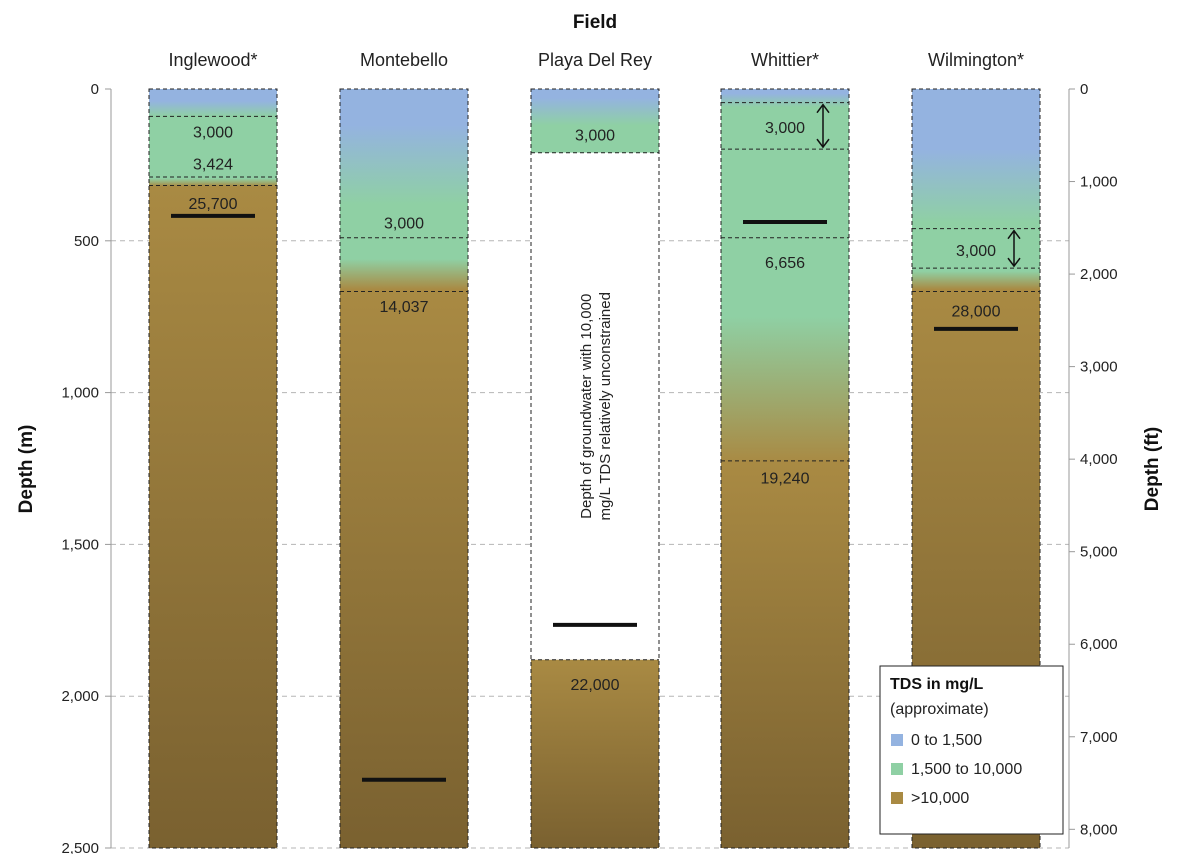 The width and height of the screenshot is (1181, 854). Describe the element at coordinates (1099, 552) in the screenshot. I see `y-tick-label-right: 5,000` at that location.